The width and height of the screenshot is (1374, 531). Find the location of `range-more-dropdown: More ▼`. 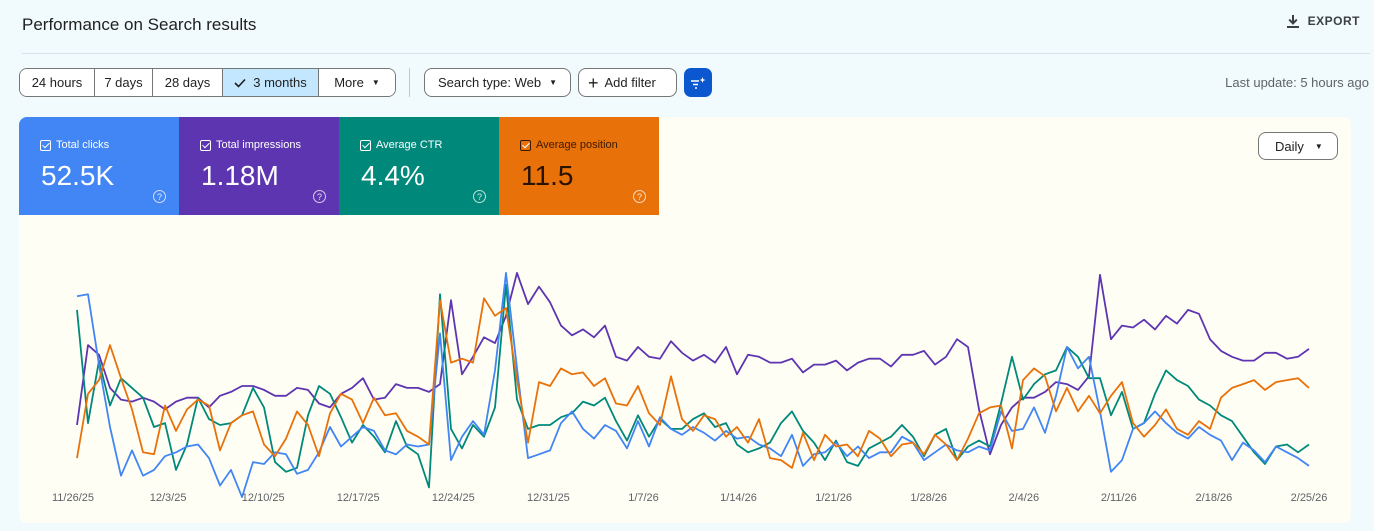

range-more-dropdown: More ▼ is located at coordinates (357, 82).